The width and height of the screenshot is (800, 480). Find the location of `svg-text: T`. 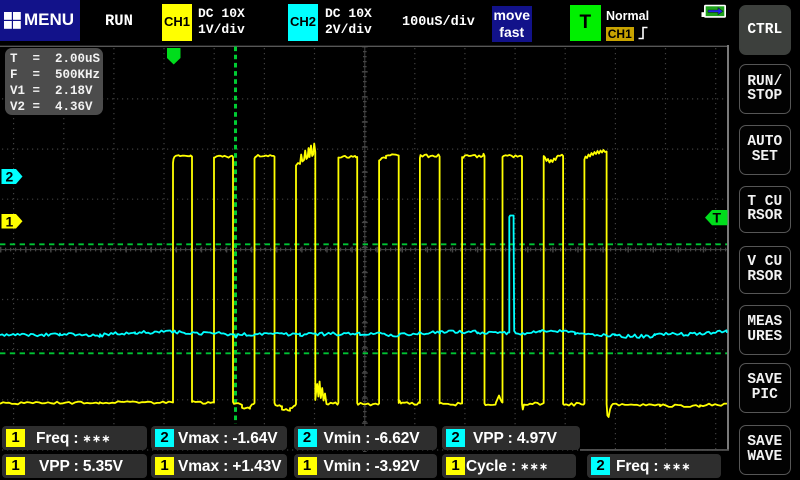

svg-text: T is located at coordinates (717, 218).